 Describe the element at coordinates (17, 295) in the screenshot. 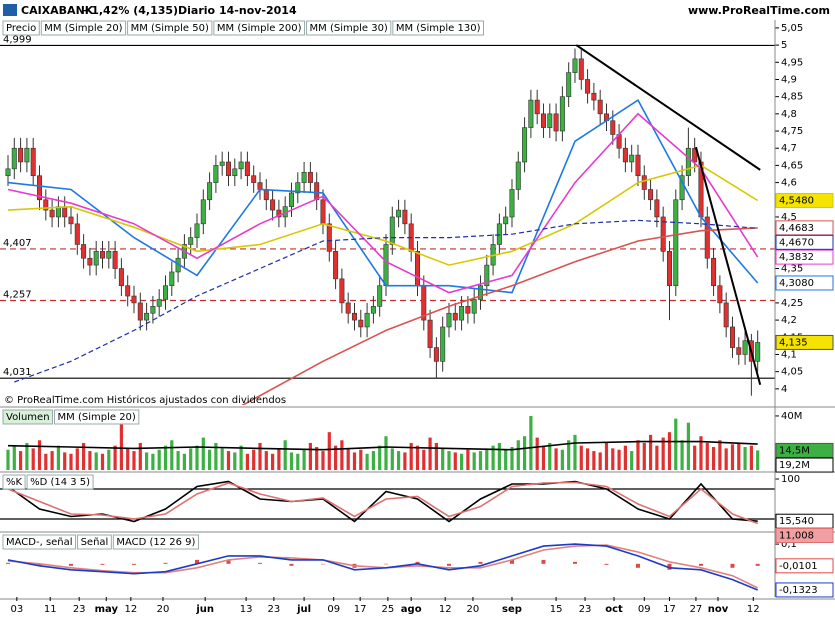

I see `level-label: 4,257` at that location.